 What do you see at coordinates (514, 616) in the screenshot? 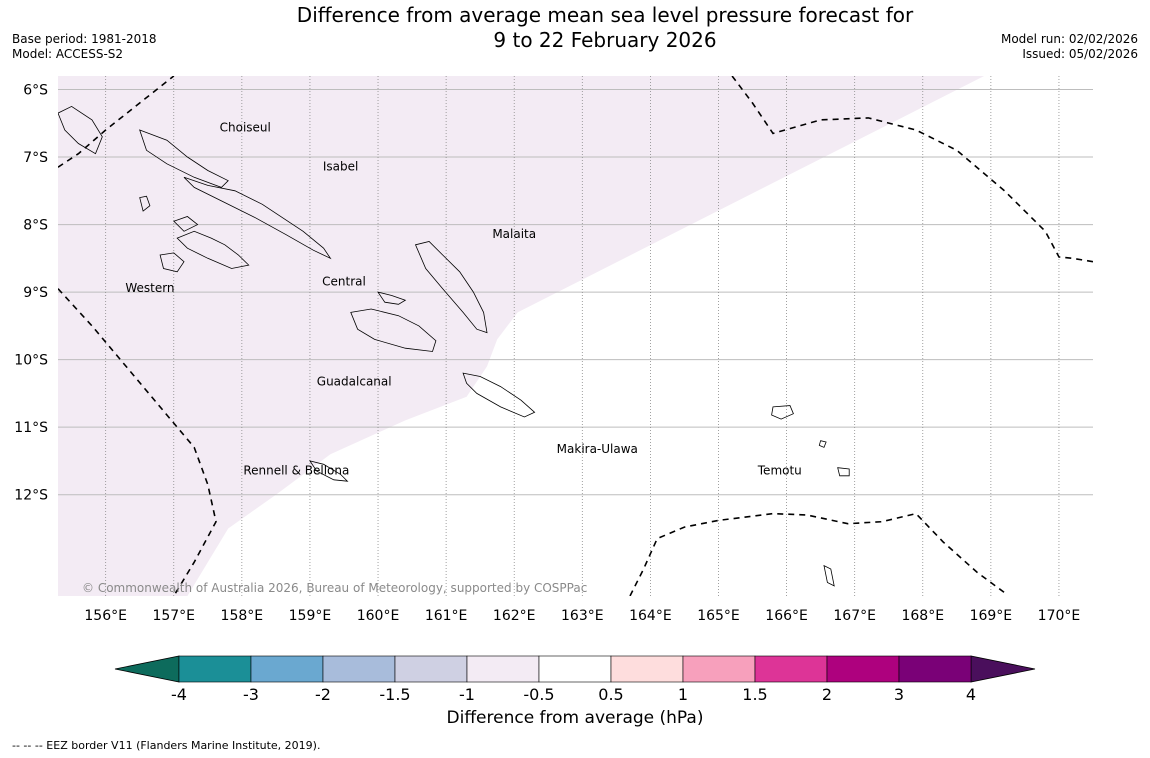
I see `lon-tick-label: 162°E` at bounding box center [514, 616].